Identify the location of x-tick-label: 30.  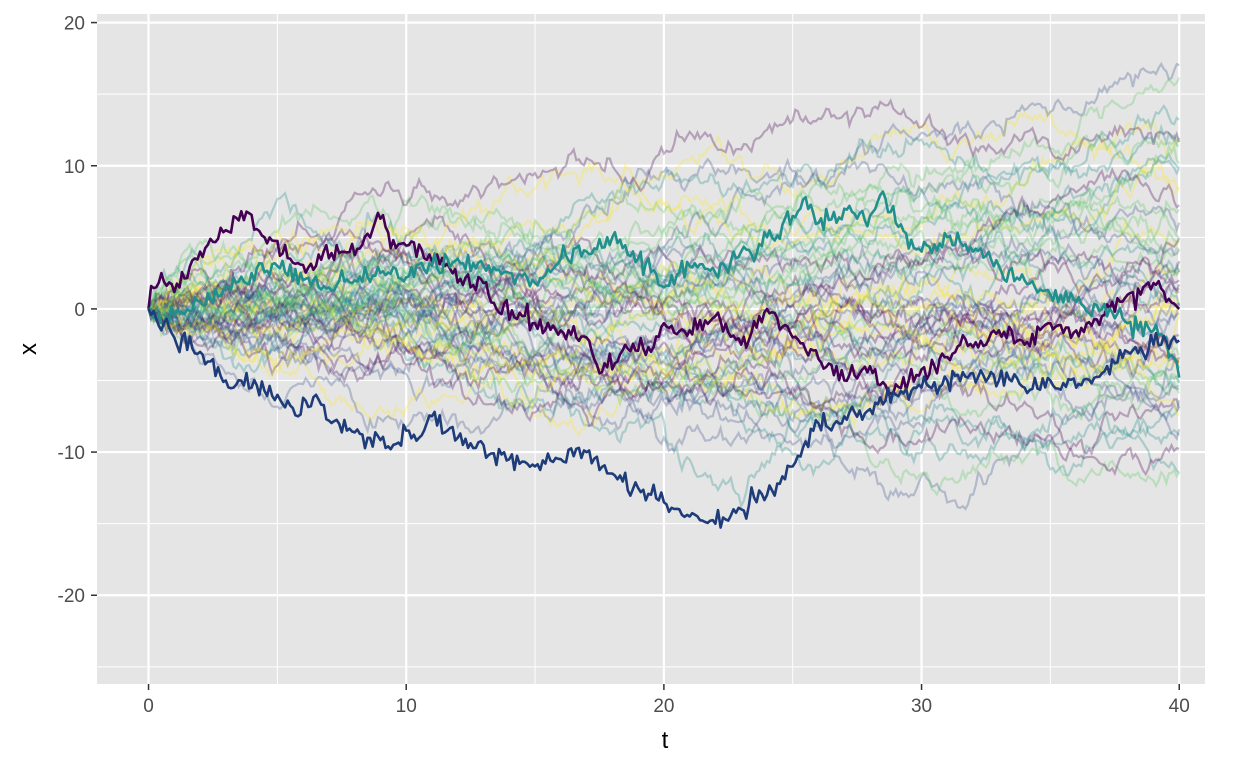
(921, 706).